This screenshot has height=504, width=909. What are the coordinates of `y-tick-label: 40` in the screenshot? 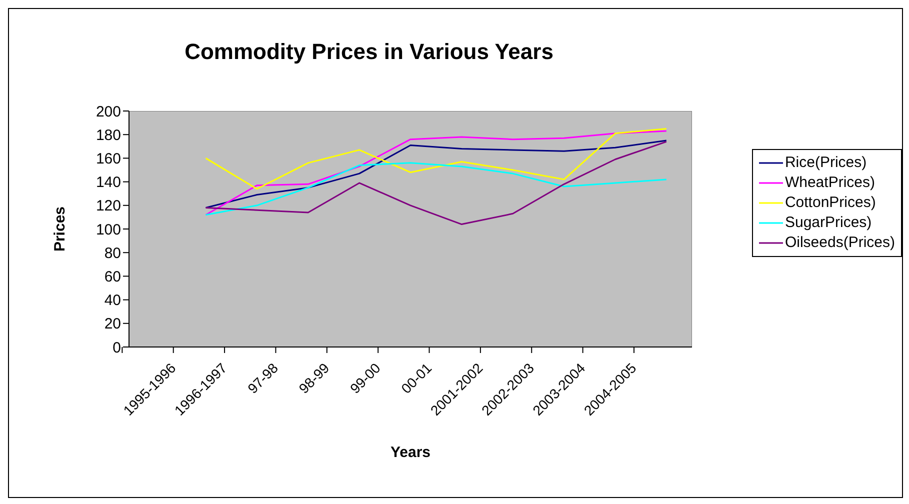 It's located at (112, 301).